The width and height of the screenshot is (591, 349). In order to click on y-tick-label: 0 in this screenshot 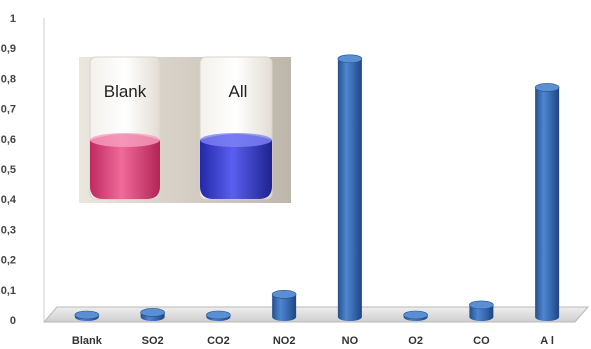, I will do `click(13, 321)`.